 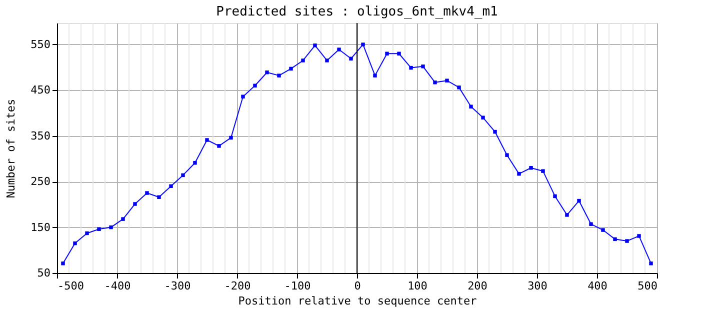 What do you see at coordinates (538, 286) in the screenshot?
I see `x-tick-label: 300` at bounding box center [538, 286].